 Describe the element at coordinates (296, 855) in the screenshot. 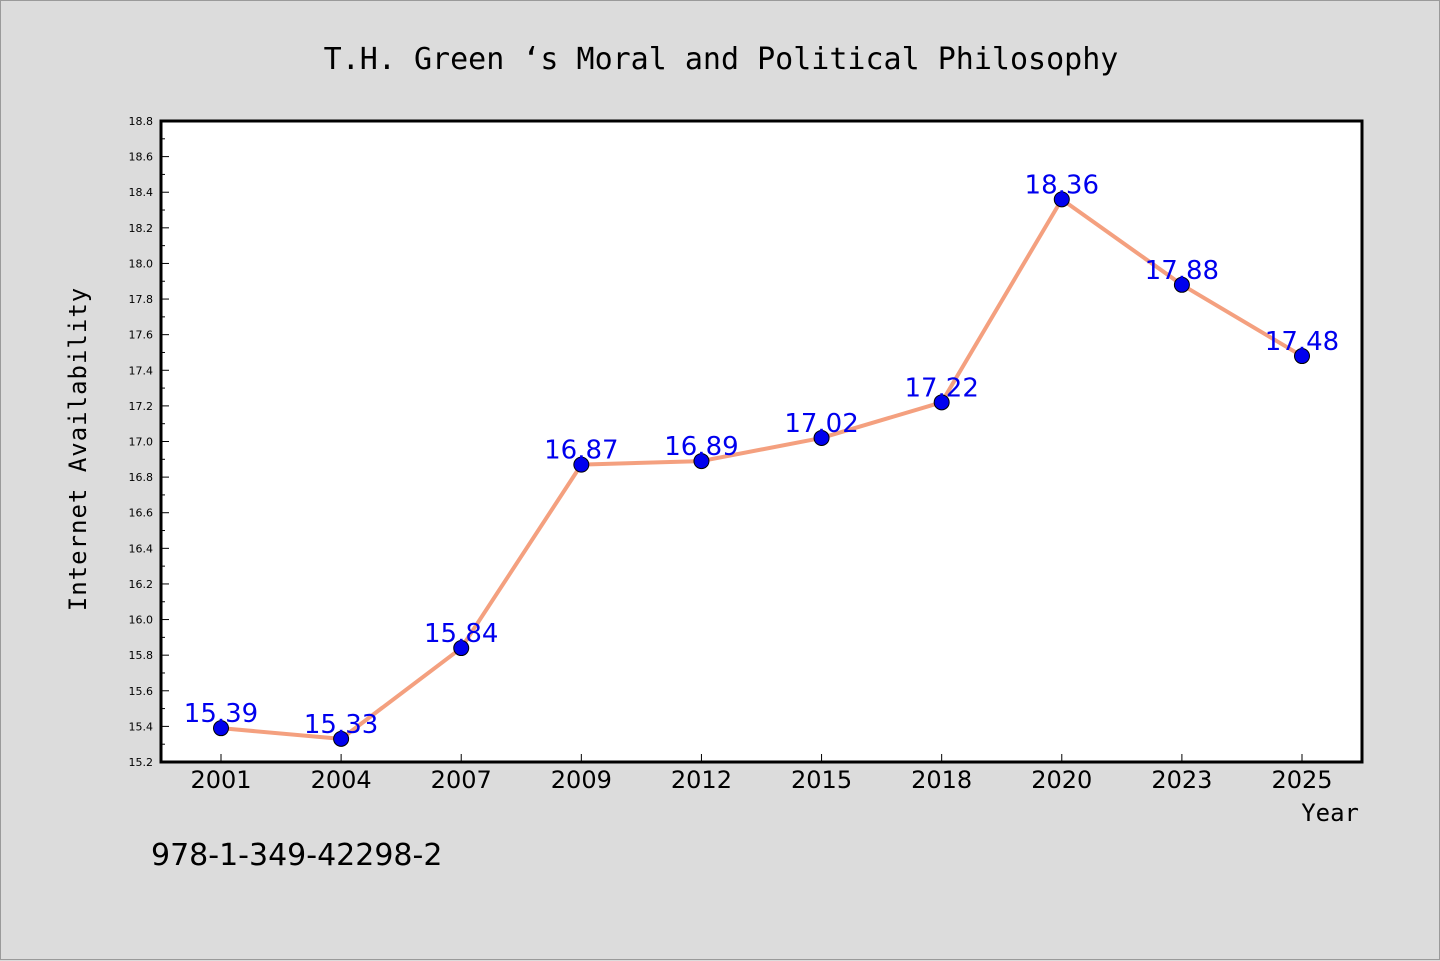

I see `isbn-footer: 978-1-349-42298-2` at that location.